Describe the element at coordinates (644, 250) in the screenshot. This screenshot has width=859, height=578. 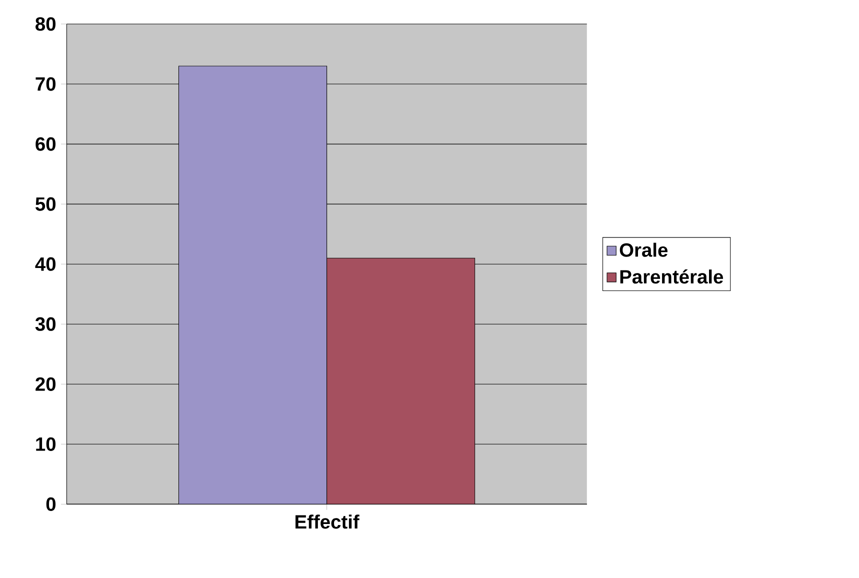
I see `legend-label: Orale` at that location.